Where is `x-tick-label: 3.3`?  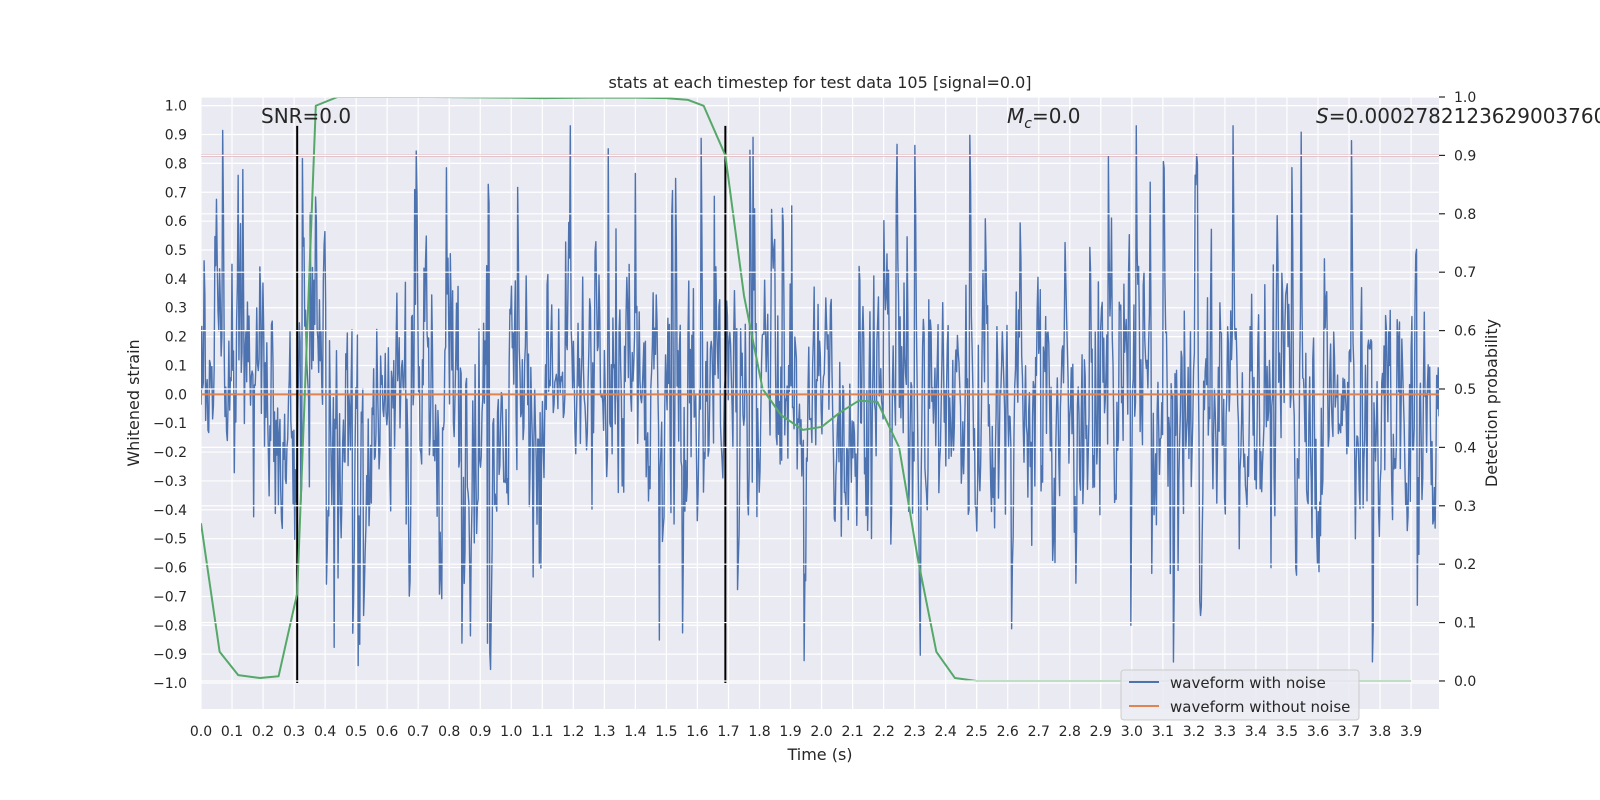
x-tick-label: 3.3 is located at coordinates (1225, 732).